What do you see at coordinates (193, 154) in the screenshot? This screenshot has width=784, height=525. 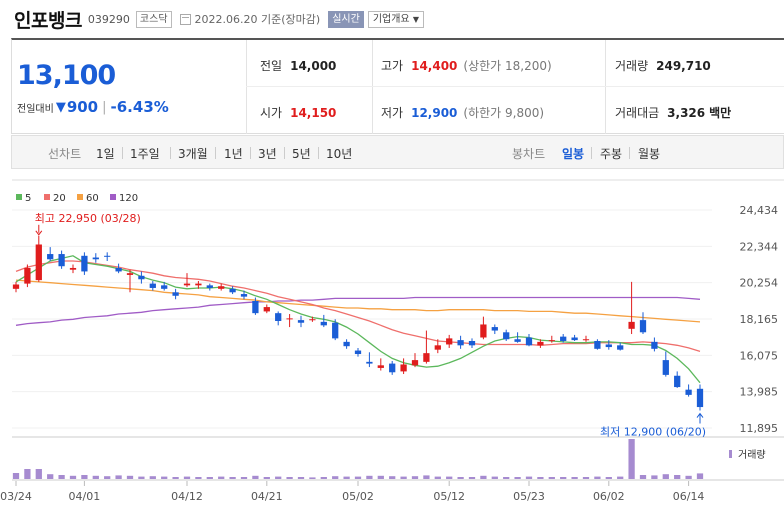 I see `tab-3month: 3개월` at bounding box center [193, 154].